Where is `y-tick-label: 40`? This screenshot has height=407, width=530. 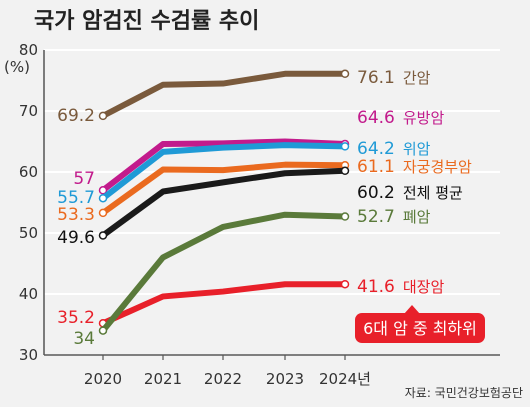 y-tick-label: 40 is located at coordinates (28, 294).